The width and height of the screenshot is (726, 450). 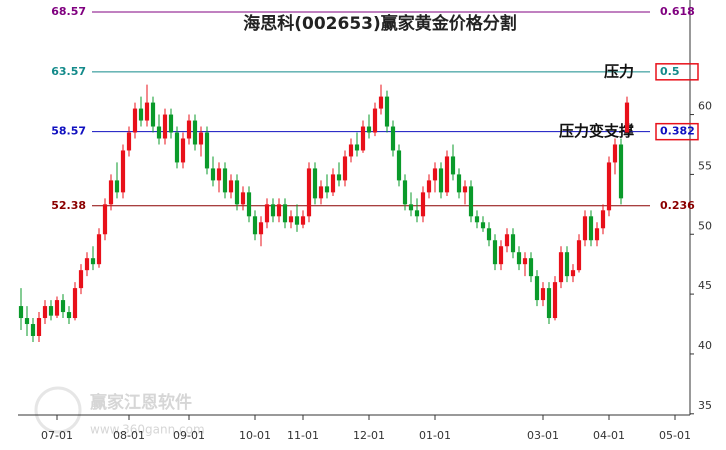 What do you see at coordinates (609, 435) in the screenshot?
I see `x-tick-label: 04-01` at bounding box center [609, 435].